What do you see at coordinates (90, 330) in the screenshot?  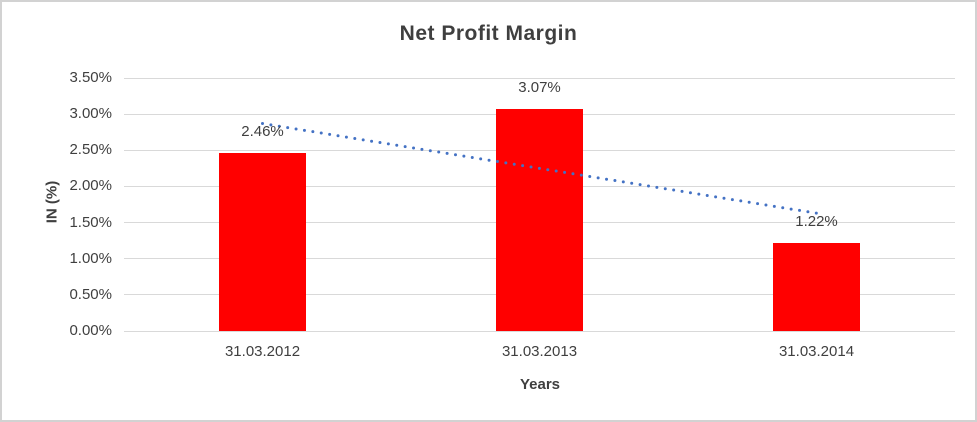 I see `y-tick-label: 0.00%` at bounding box center [90, 330].